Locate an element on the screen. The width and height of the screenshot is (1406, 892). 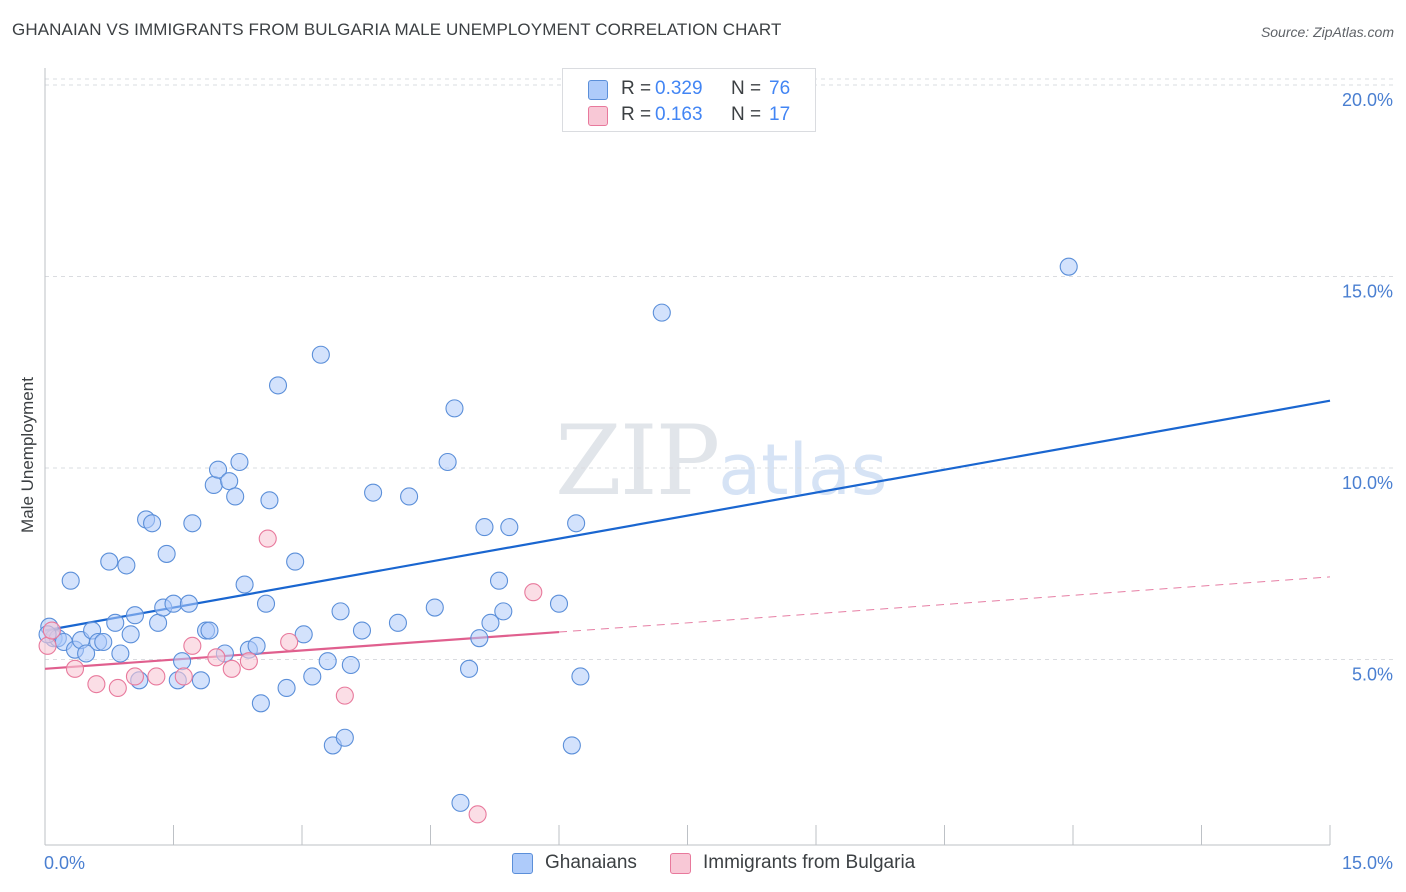
y-tick-label: 15.0% is located at coordinates (1367, 292).